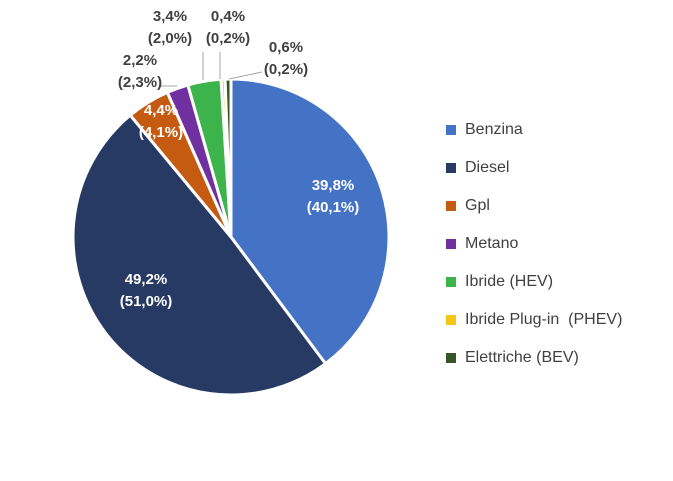  Describe the element at coordinates (146, 290) in the screenshot. I see `data-label: 49,2% (51,0%)` at that location.